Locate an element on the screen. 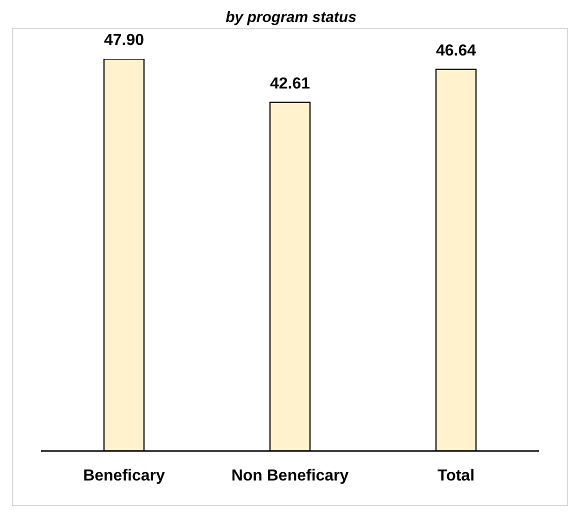  x-tick-label: Beneficary is located at coordinates (124, 475).